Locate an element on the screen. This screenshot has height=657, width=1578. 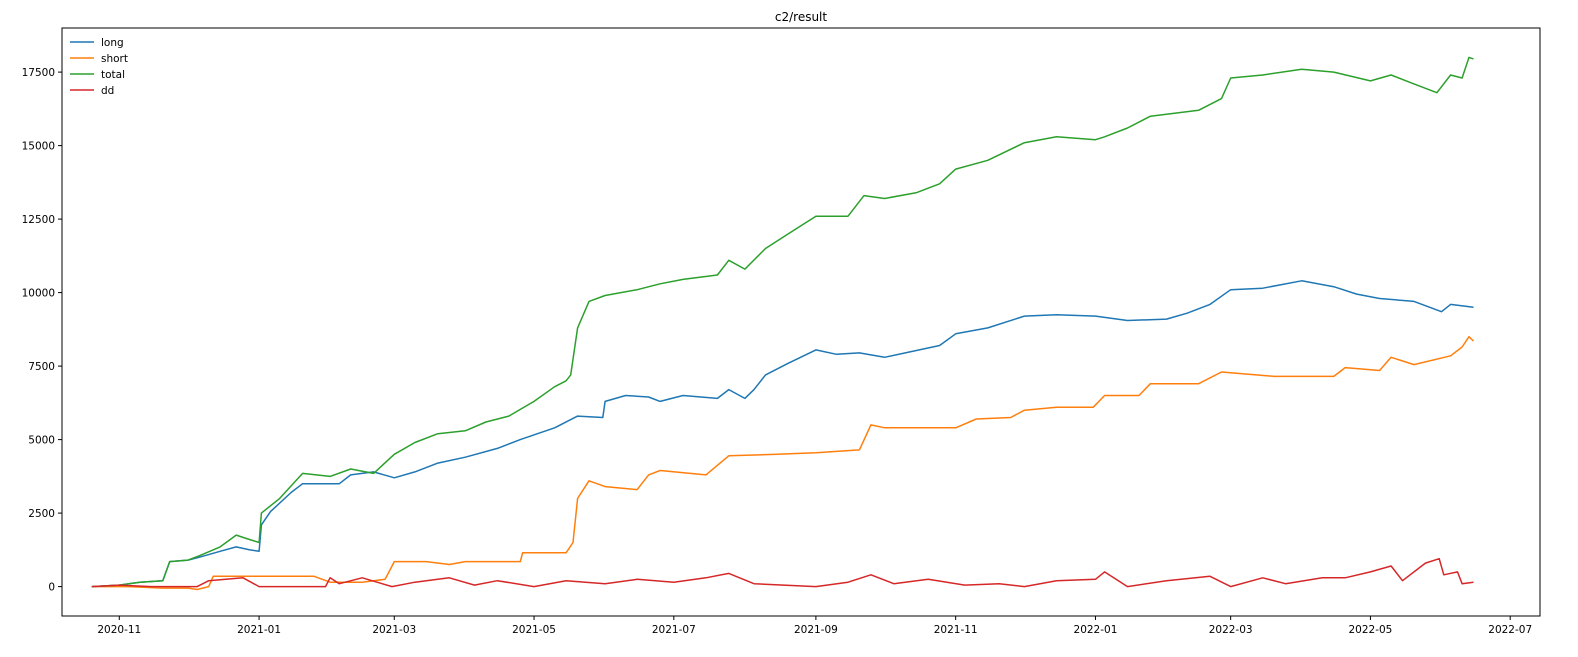
legend-label-long: long is located at coordinates (112, 43).